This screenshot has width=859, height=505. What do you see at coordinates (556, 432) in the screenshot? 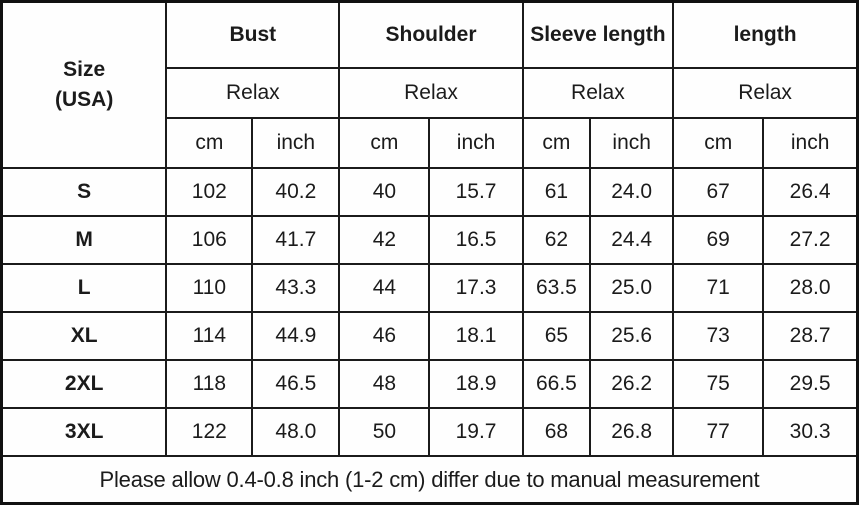
I see `value-cell: 68` at bounding box center [556, 432].